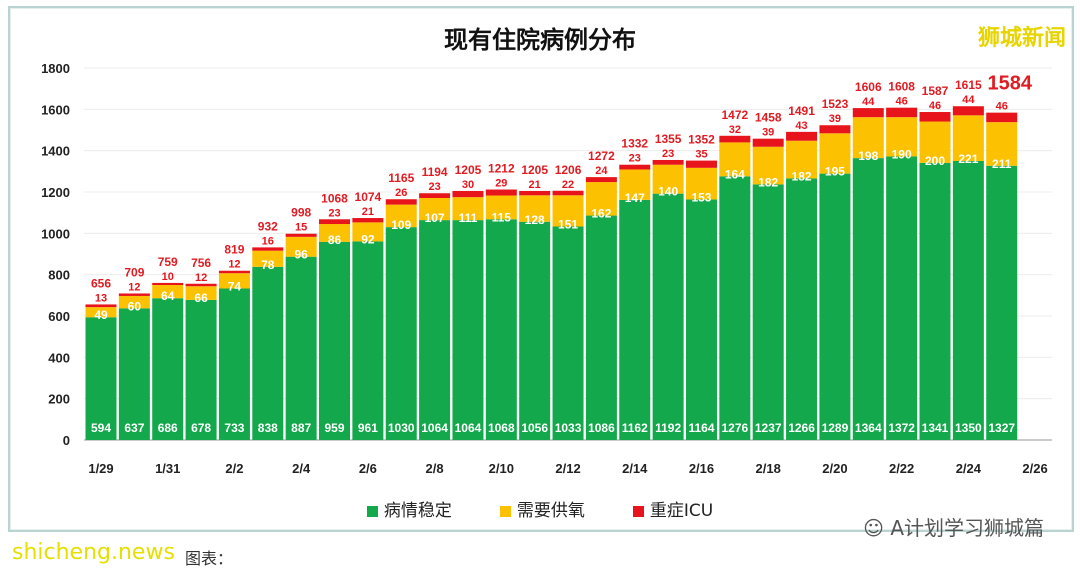 The height and width of the screenshot is (573, 1080). I want to click on data-label: 686, so click(168, 428).